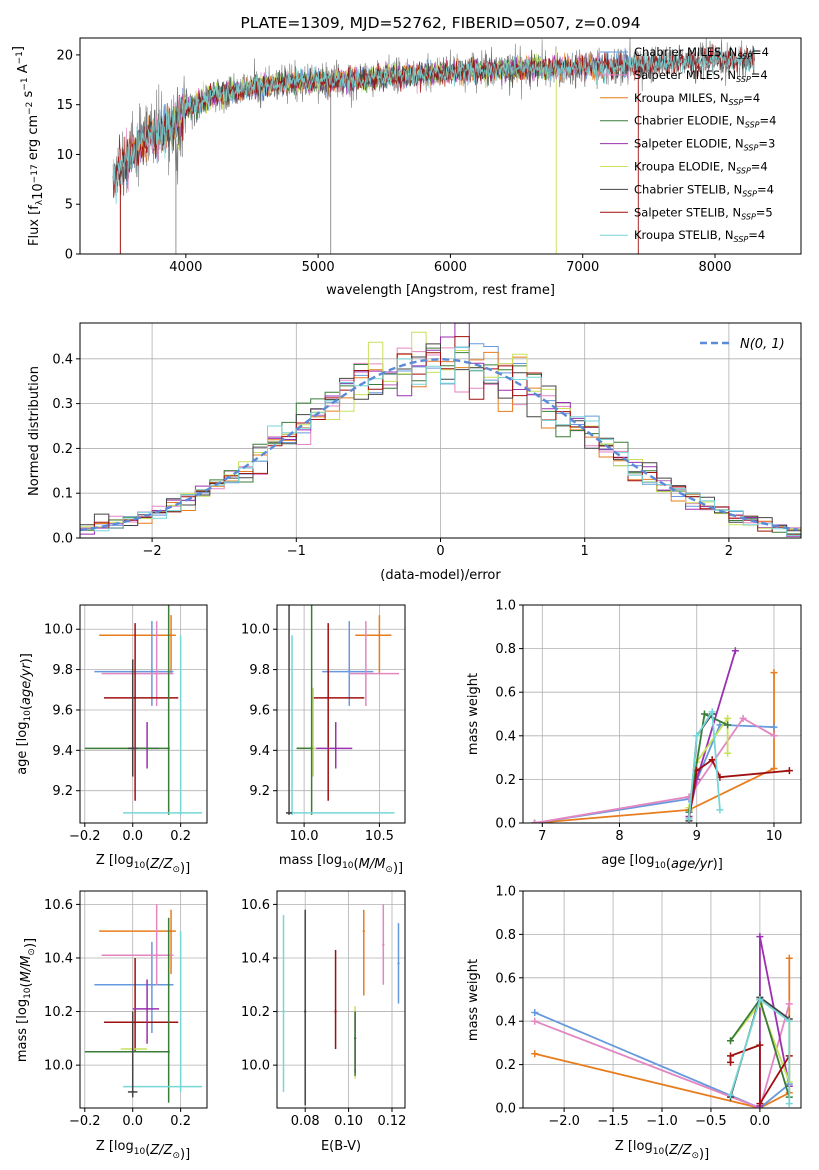 This screenshot has height=1170, width=819. Describe the element at coordinates (450, 267) in the screenshot. I see `x-tick-label: 6000` at that location.